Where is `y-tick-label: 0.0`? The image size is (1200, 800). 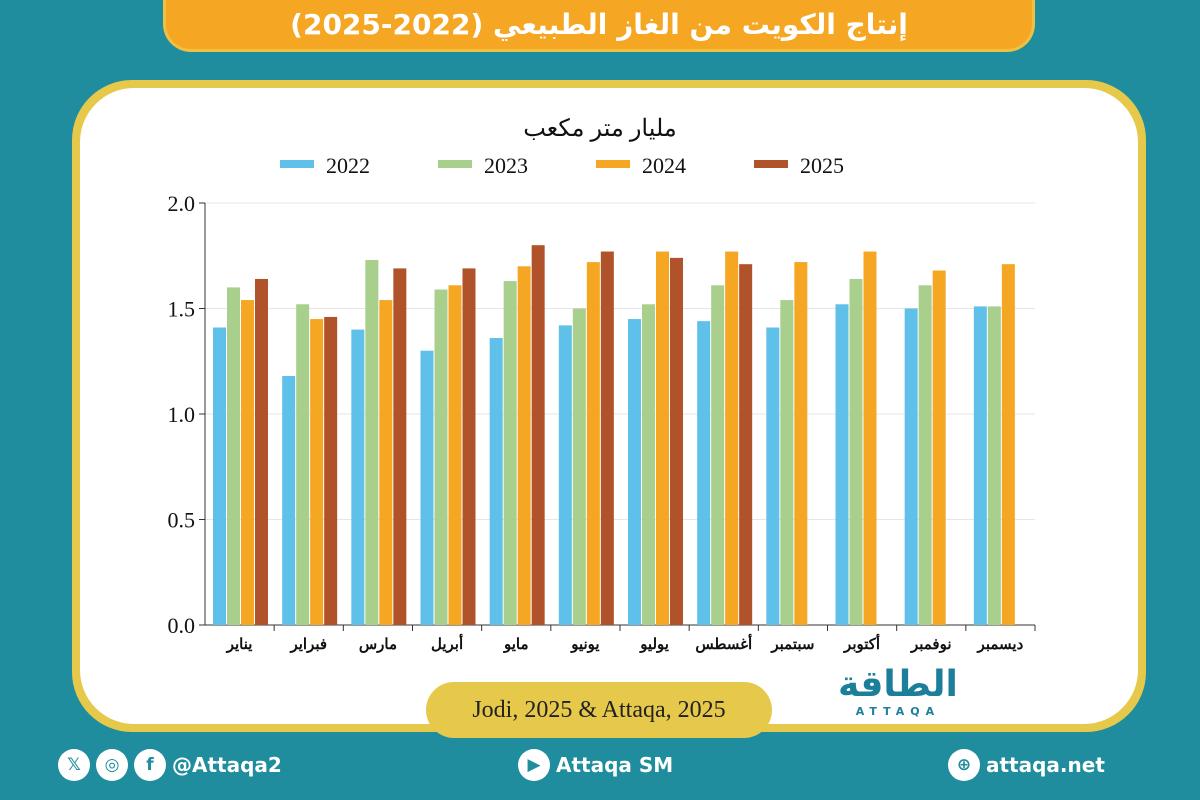
y-tick-label: 0.0 is located at coordinates (182, 625).